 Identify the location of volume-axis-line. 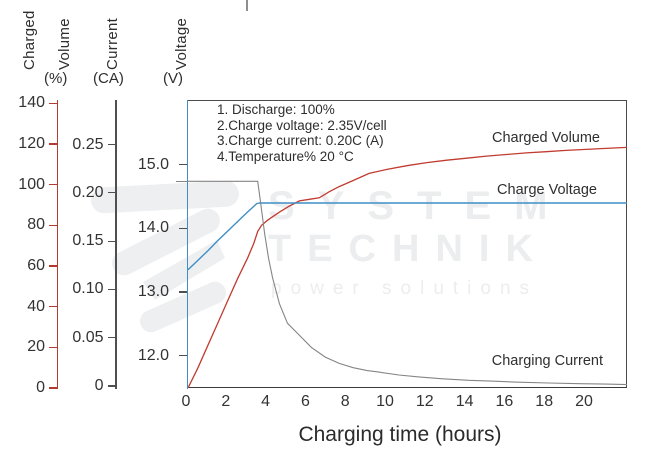
(57, 244).